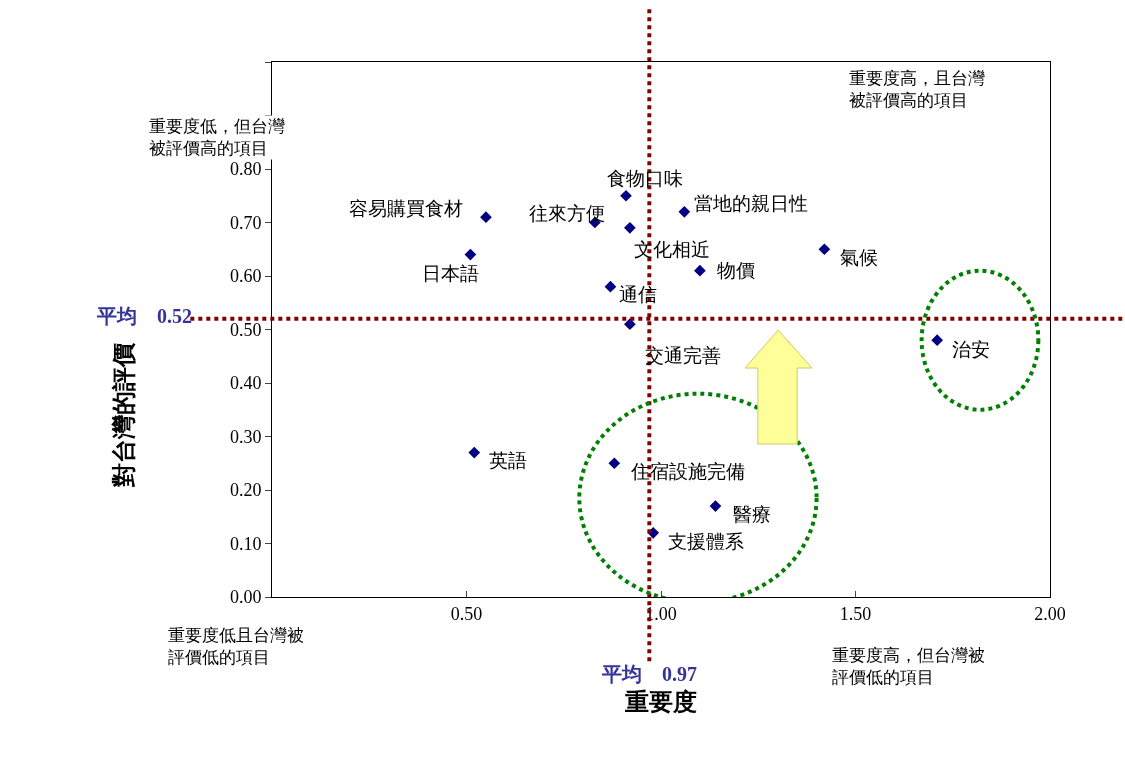 Image resolution: width=1125 pixels, height=767 pixels. What do you see at coordinates (645, 178) in the screenshot?
I see `annotation: 食物口味` at bounding box center [645, 178].